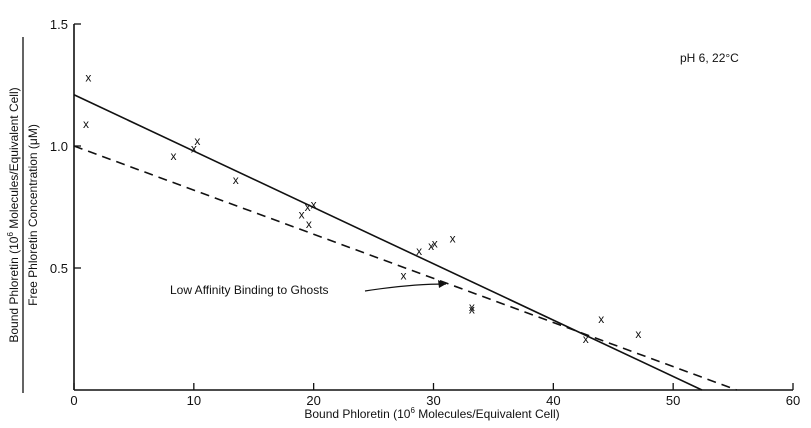 The image size is (811, 428). Describe the element at coordinates (673, 400) in the screenshot. I see `x-tick-label: 50` at that location.